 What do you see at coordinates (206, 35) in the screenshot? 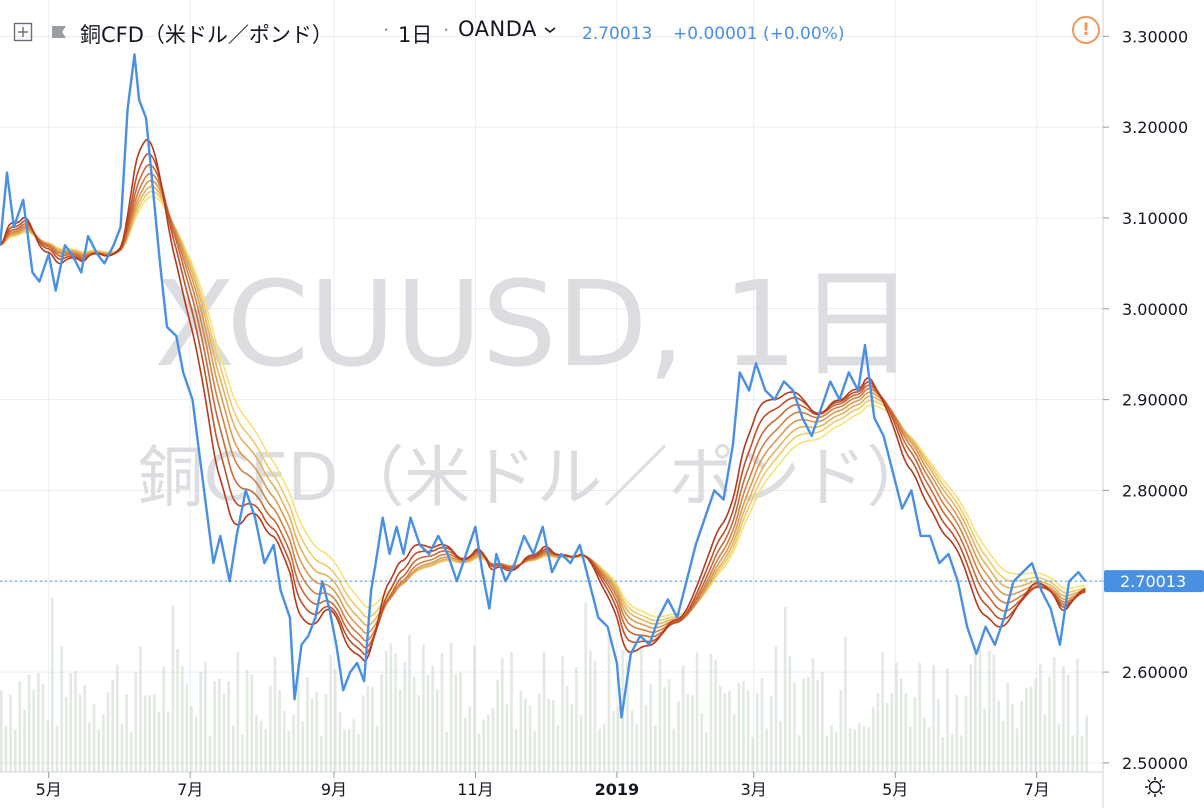
I see `symbol-title: 銅CFD（米ドル／ポンド）` at bounding box center [206, 35].